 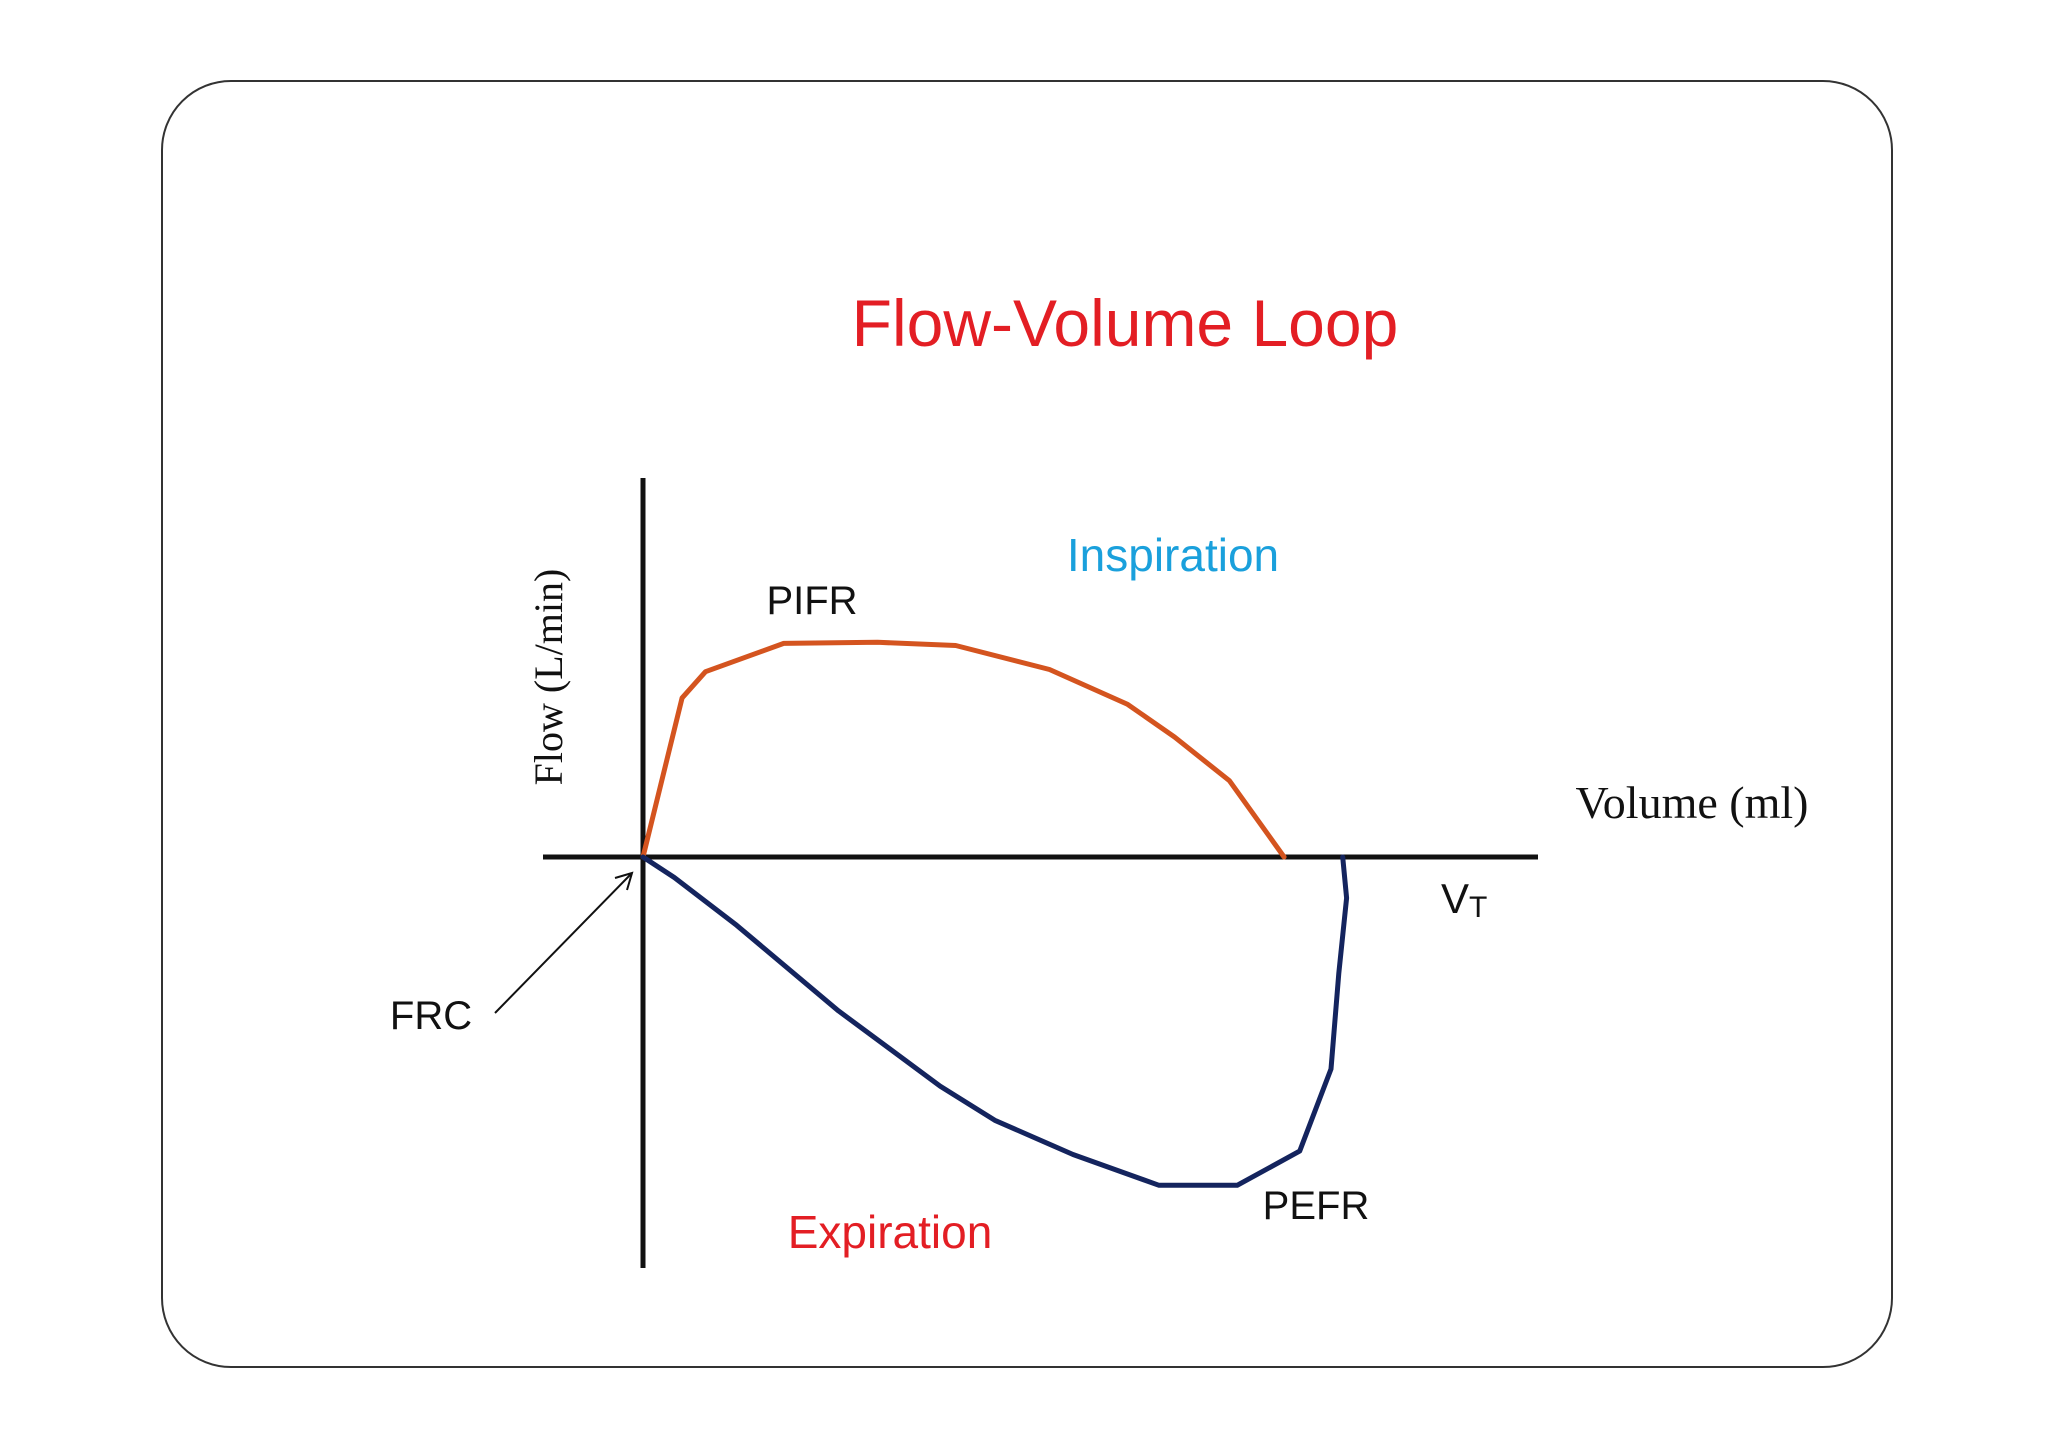 What do you see at coordinates (811, 601) in the screenshot?
I see `pifr-label: PIFR` at bounding box center [811, 601].